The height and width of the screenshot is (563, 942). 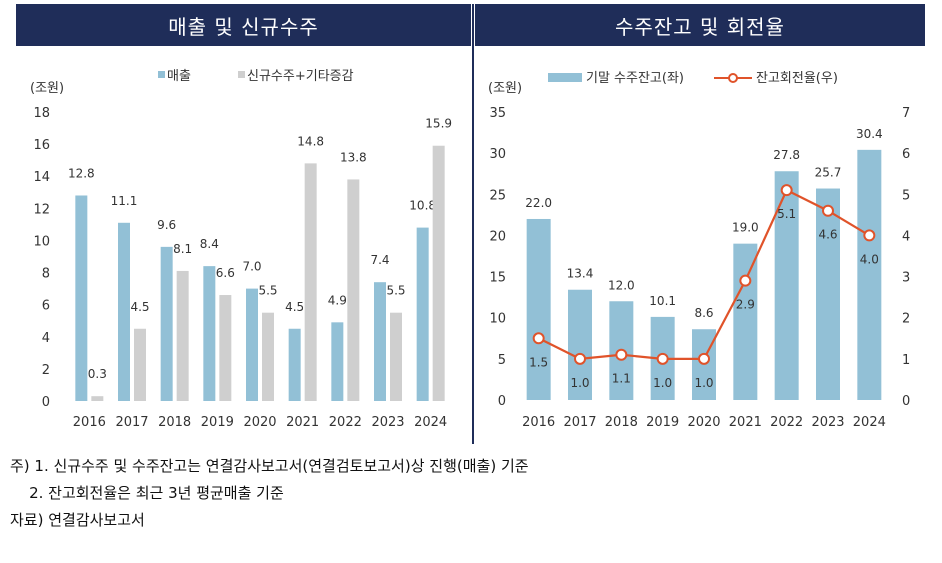 What do you see at coordinates (147, 493) in the screenshot?
I see `footnote-2: 2. 잔고회전율은 최근 3년 평균매출 기준` at bounding box center [147, 493].